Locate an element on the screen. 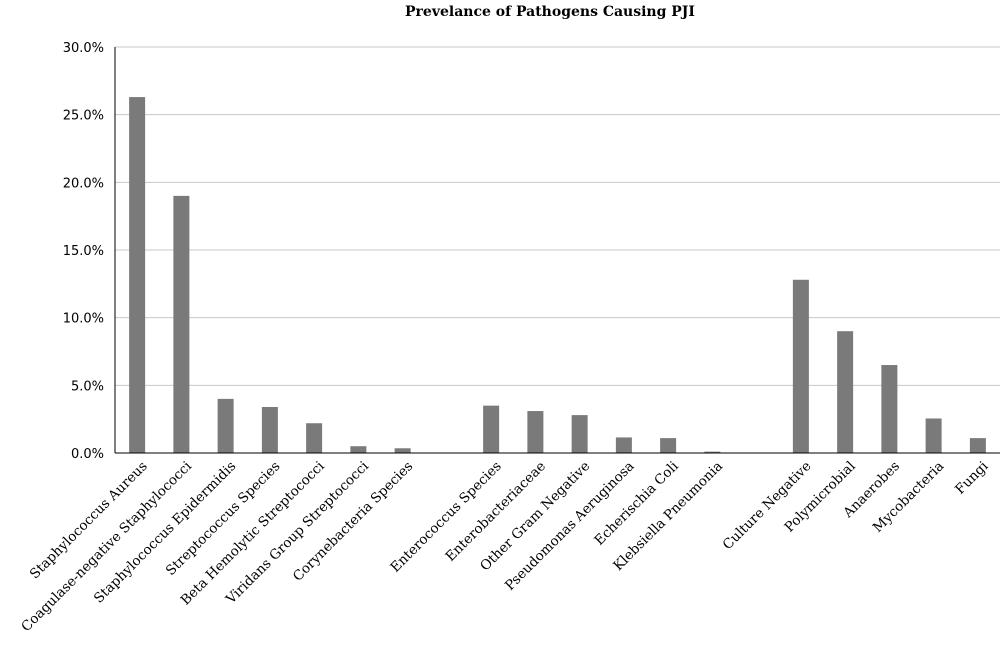 The height and width of the screenshot is (645, 1000). y-tick-label: 20.0% is located at coordinates (83, 183).